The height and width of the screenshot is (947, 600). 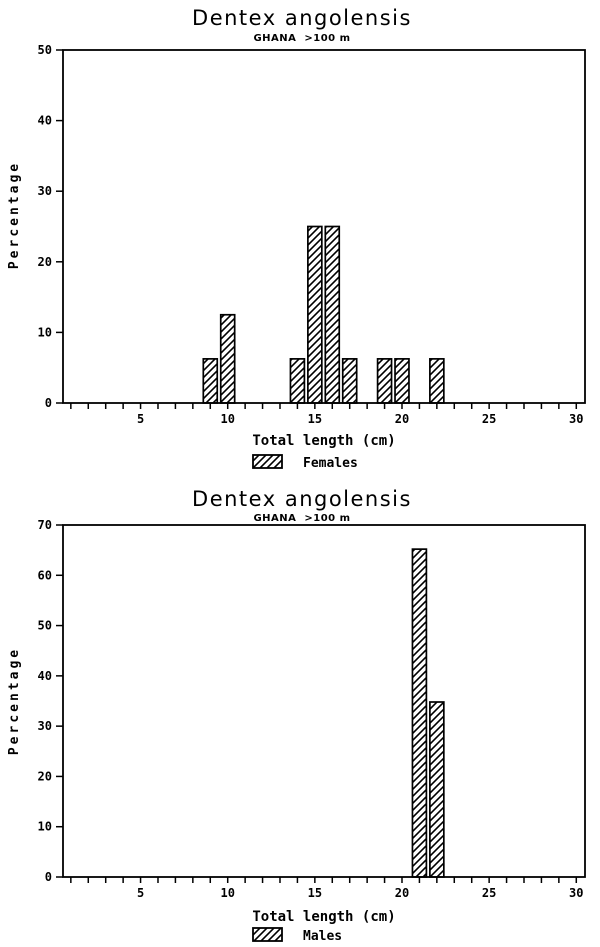 What do you see at coordinates (297, 935) in the screenshot?
I see `legend: Males` at bounding box center [297, 935].